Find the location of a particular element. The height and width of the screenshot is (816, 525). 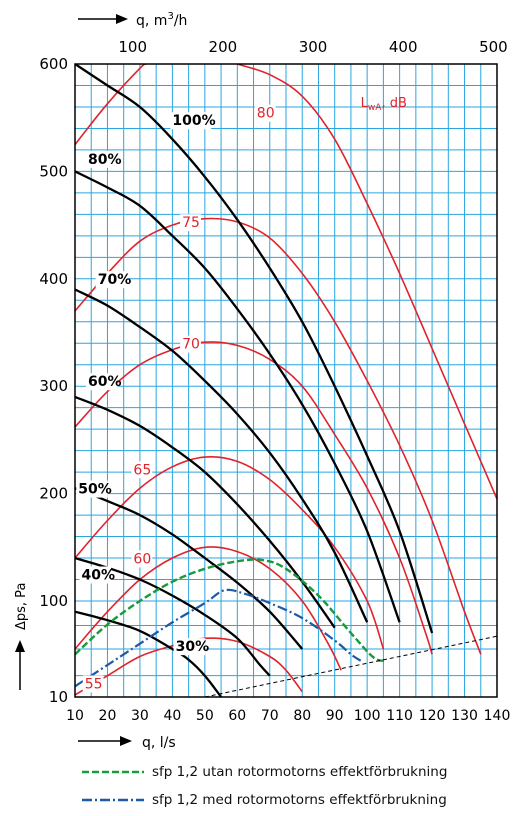

sound-label: 65 is located at coordinates (142, 470).